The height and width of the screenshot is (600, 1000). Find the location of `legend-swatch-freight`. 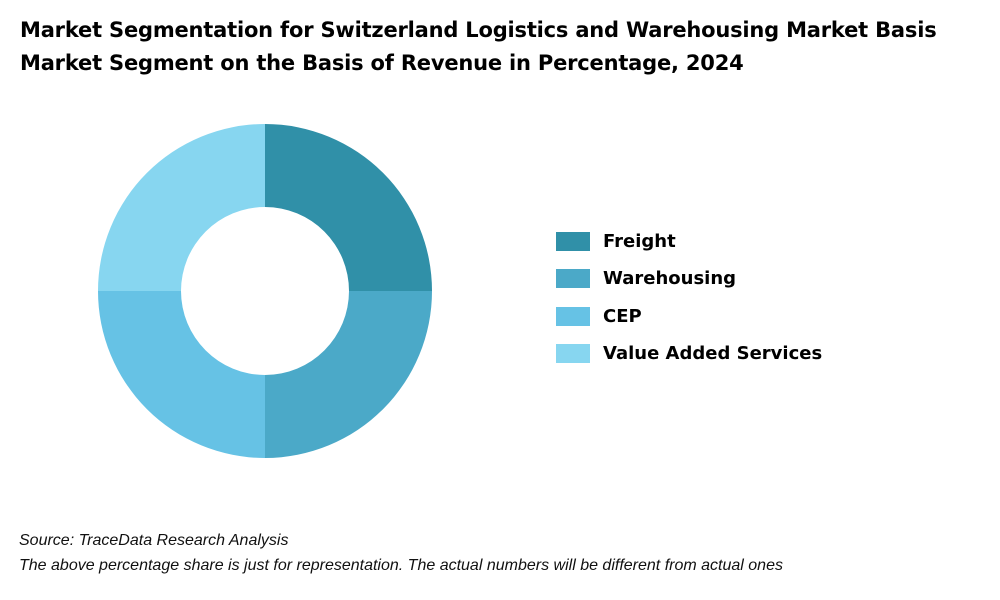

legend-swatch-freight is located at coordinates (573, 242).